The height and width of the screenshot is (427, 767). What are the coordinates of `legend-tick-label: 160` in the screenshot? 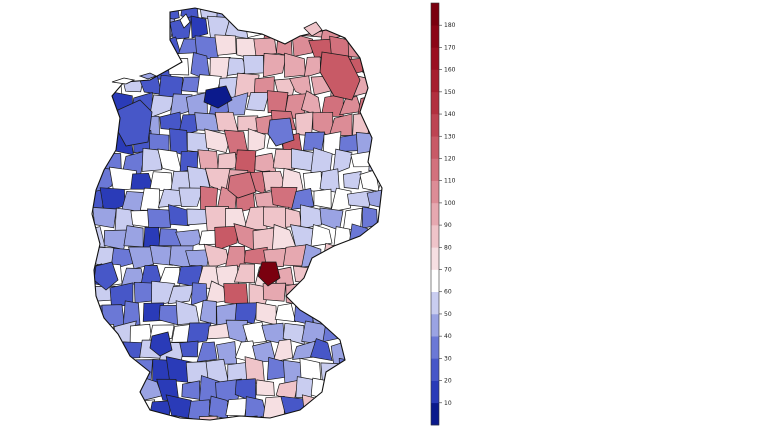 It's located at (450, 70).